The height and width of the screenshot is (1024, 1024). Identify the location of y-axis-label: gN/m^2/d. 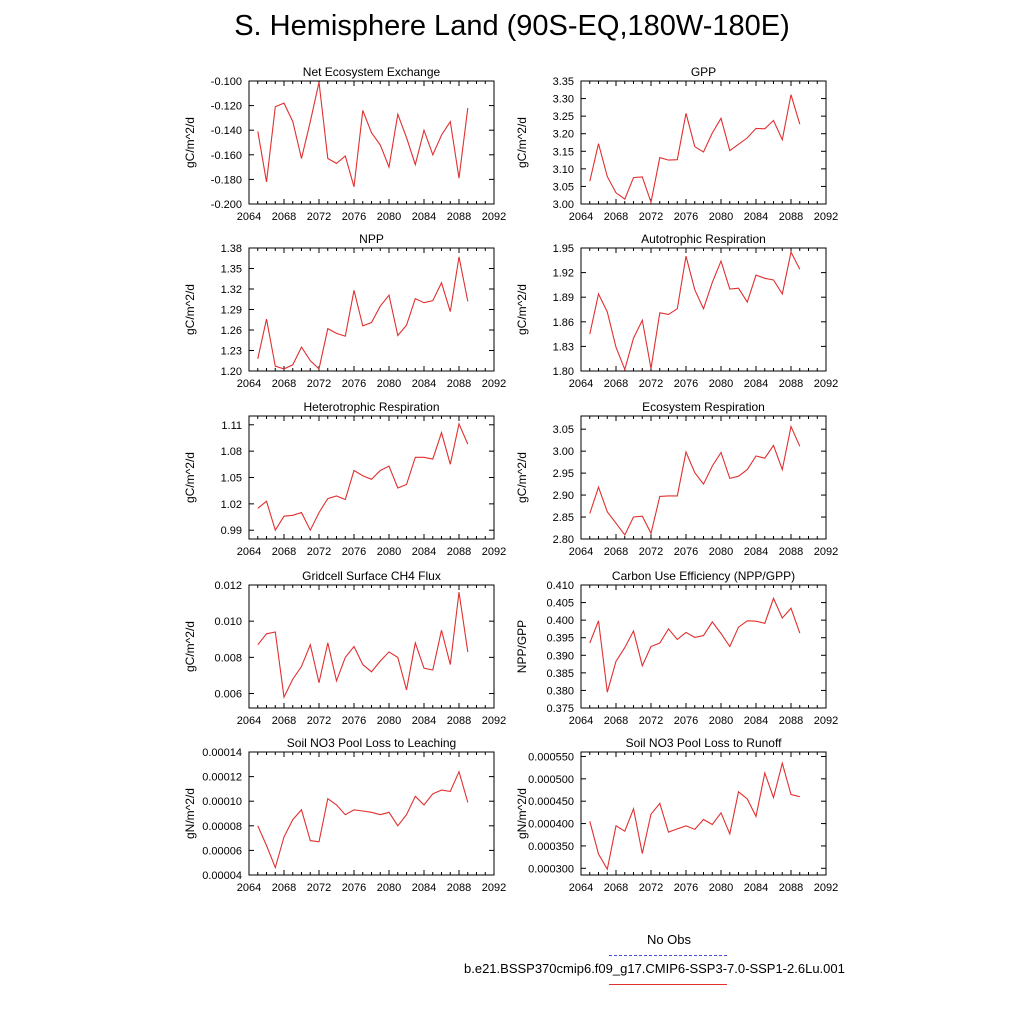
(190, 813).